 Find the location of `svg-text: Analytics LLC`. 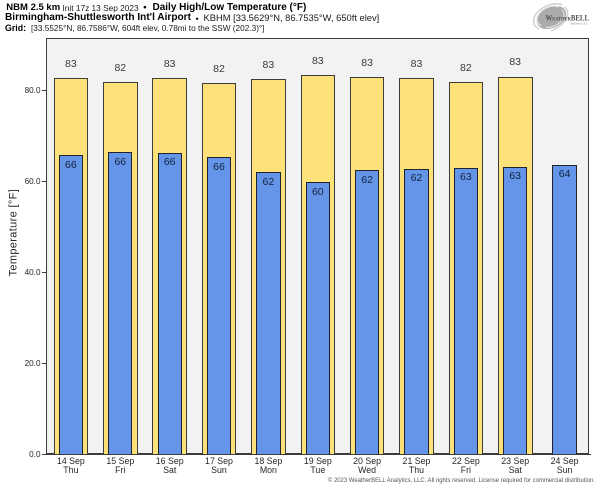

svg-text: Analytics LLC is located at coordinates (579, 24).